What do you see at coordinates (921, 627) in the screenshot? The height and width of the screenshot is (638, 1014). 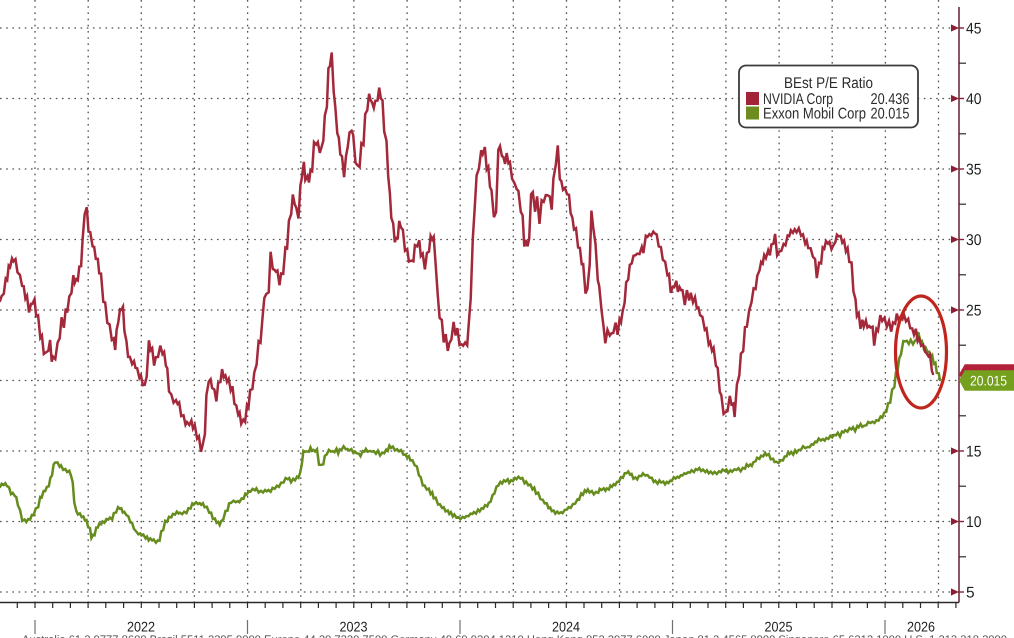 I see `svg-text: 2026` at bounding box center [921, 627].